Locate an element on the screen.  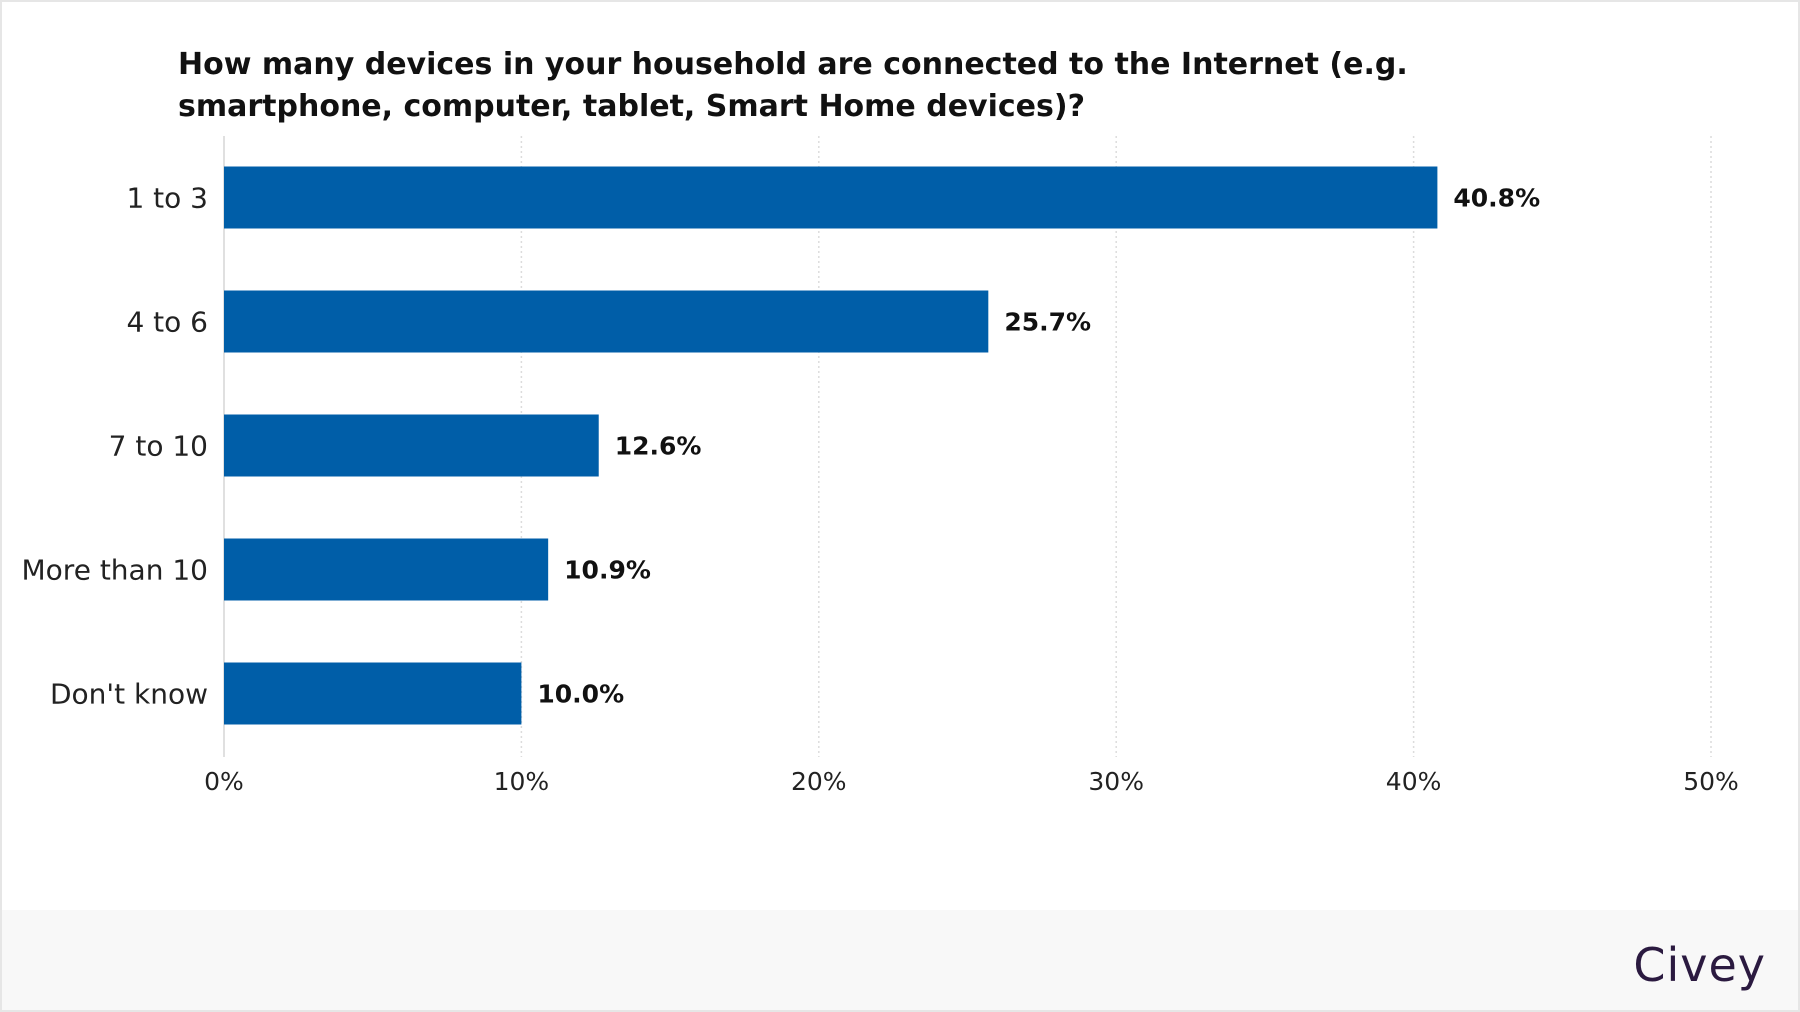
value-label: 12.6% is located at coordinates (658, 446).